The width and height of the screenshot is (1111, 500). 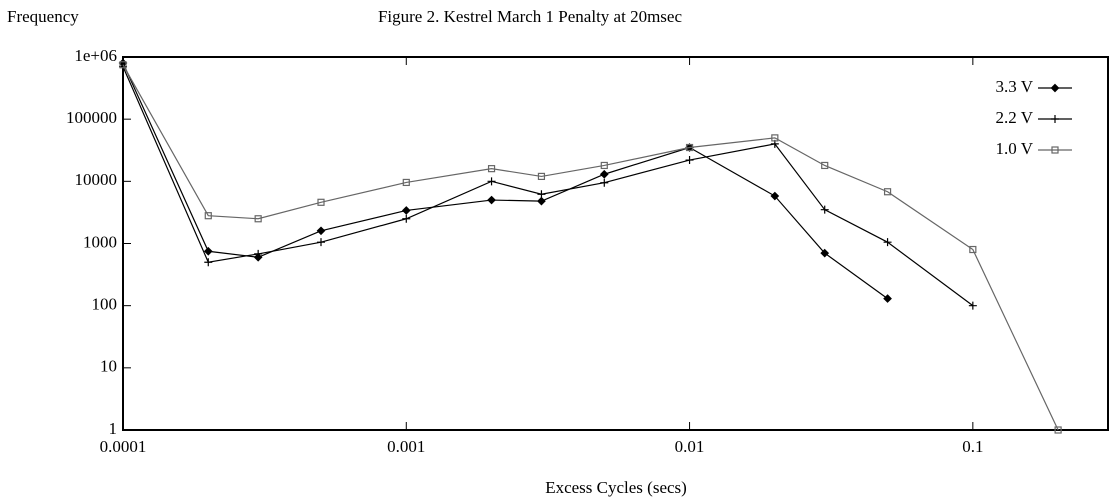 What do you see at coordinates (95, 55) in the screenshot?
I see `y-tick-label: 1e+06` at bounding box center [95, 55].